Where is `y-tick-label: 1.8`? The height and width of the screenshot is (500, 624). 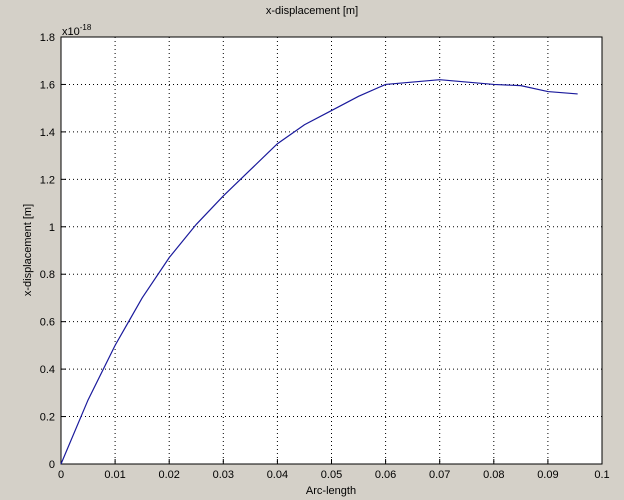 y-tick-label: 1.8 is located at coordinates (47, 38).